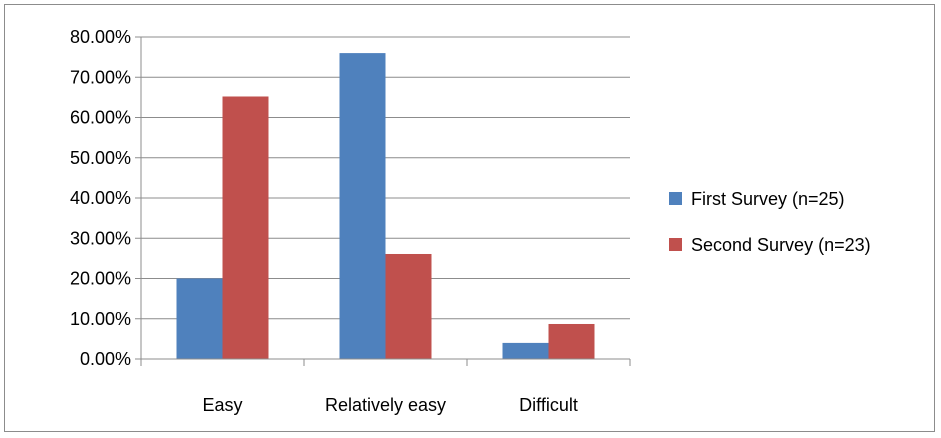 Image resolution: width=941 pixels, height=438 pixels. What do you see at coordinates (770, 222) in the screenshot?
I see `legend: First Survey (n=25) Second Survey (n=23)` at bounding box center [770, 222].